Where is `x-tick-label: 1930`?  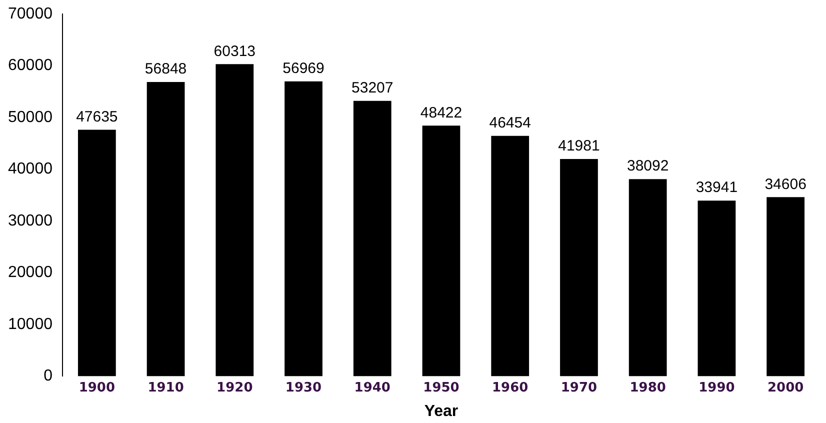 x-tick-label: 1930 is located at coordinates (303, 388).